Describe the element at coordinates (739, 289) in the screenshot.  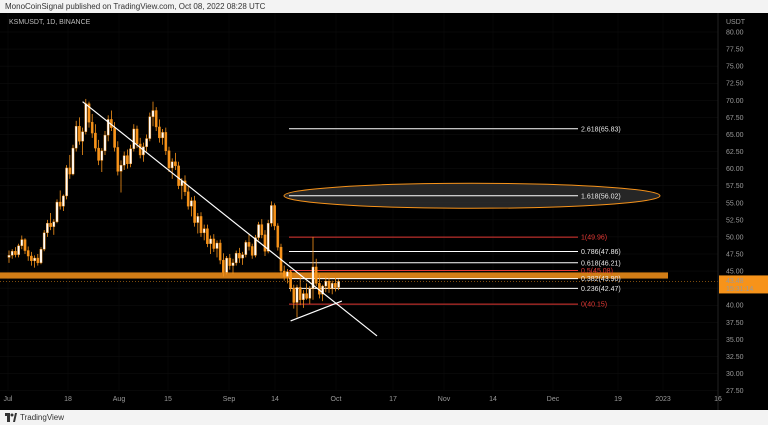
I see `last-price-countdown: 15:31:14` at that location.